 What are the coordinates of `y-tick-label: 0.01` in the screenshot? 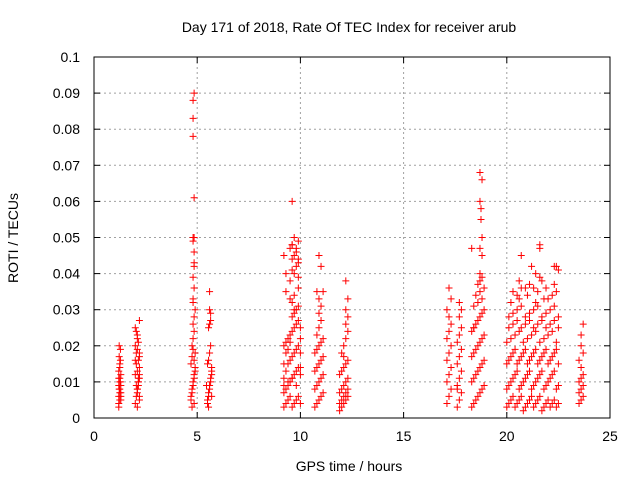 It's located at (66, 382).